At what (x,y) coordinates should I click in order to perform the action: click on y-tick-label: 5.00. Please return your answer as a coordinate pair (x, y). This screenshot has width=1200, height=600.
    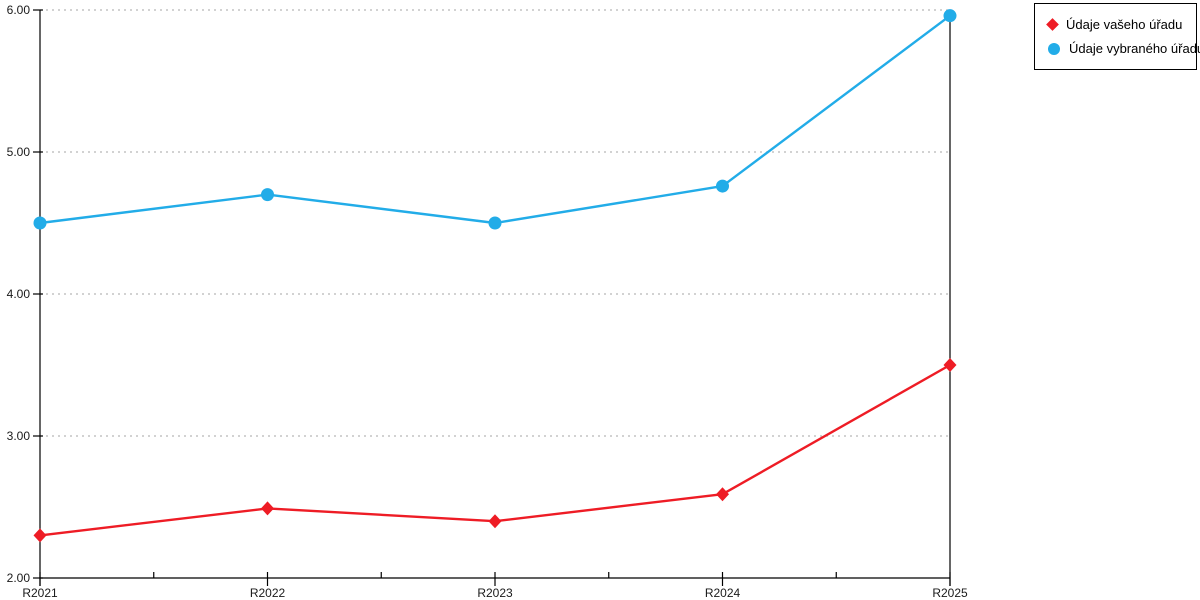
    Looking at the image, I should click on (19, 152).